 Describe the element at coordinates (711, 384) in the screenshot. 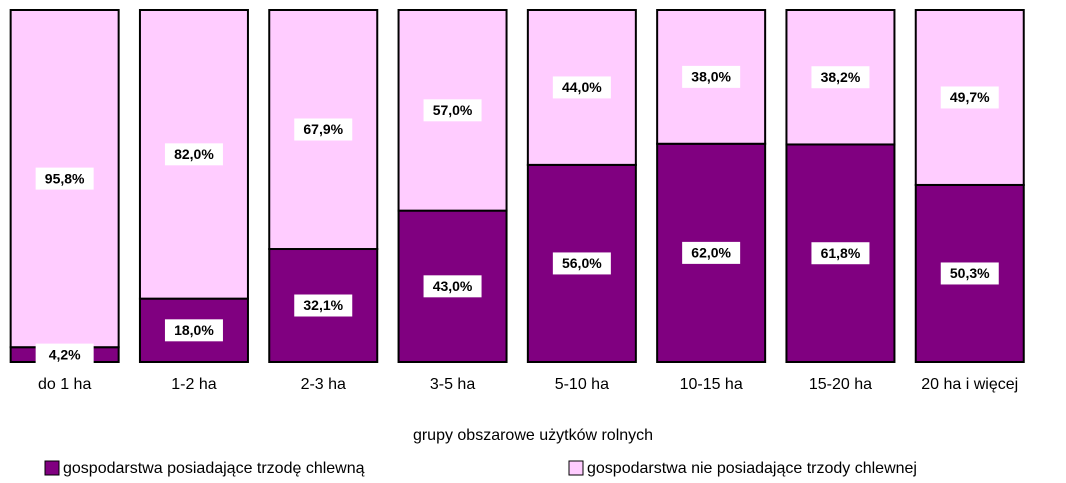

I see `x-tick-label: 10-15 ha` at that location.